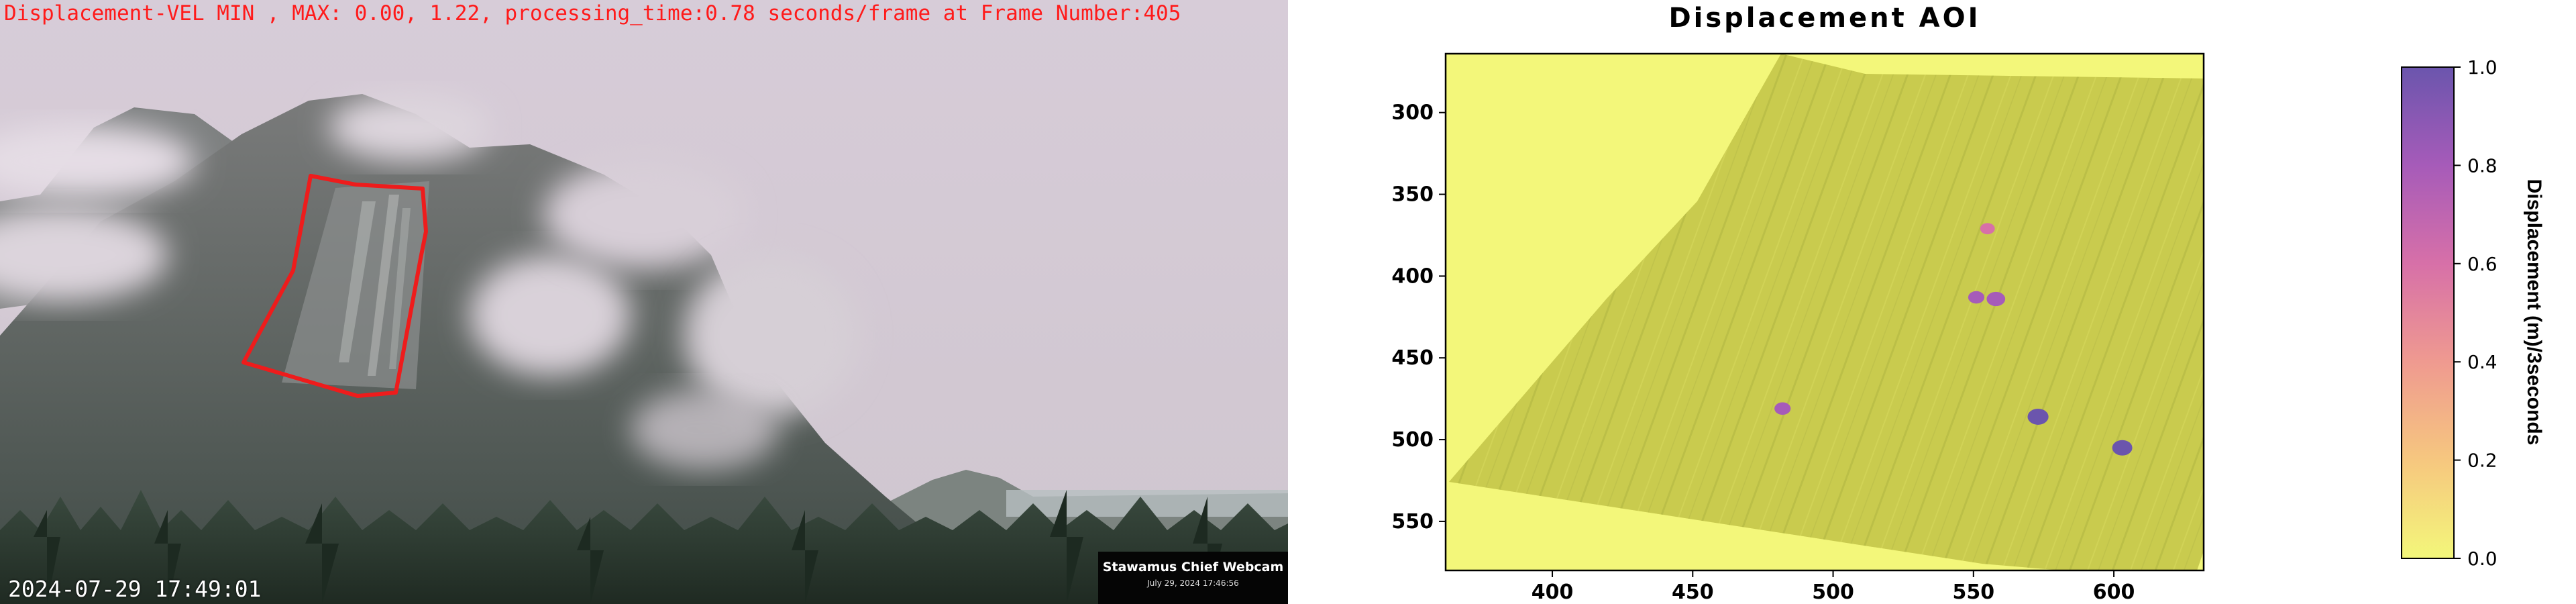 This screenshot has width=2576, height=604. I want to click on y-tick-label: 450, so click(1412, 358).